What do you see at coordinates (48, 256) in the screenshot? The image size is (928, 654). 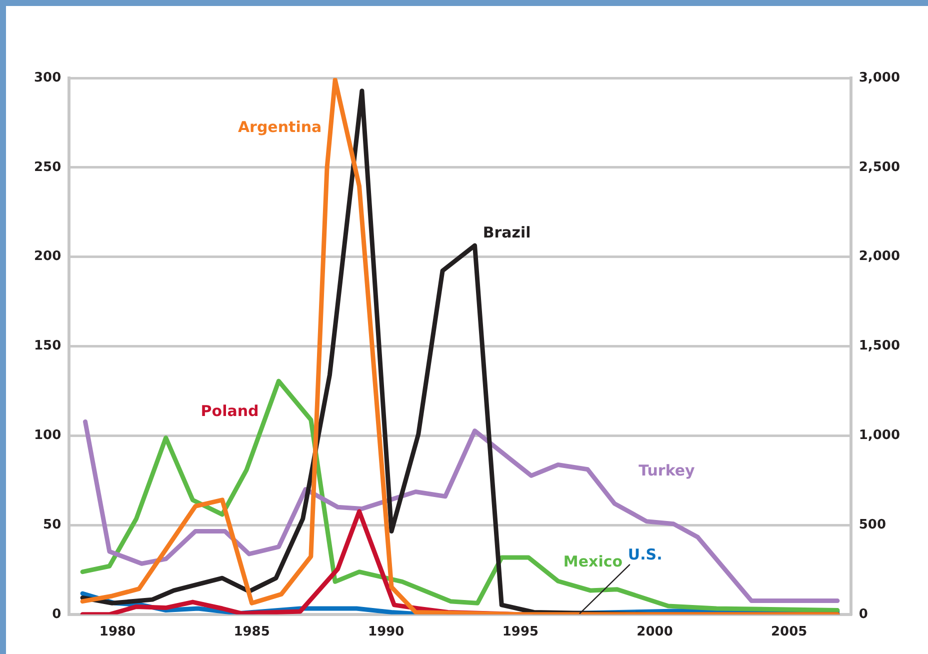 I see `y-tick-label: 200` at bounding box center [48, 256].